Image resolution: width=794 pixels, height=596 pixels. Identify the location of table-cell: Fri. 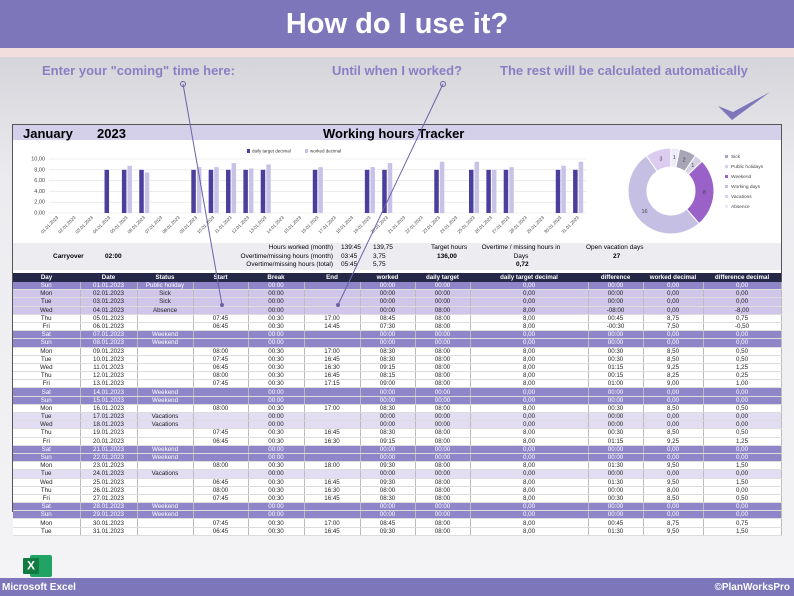
(47, 384).